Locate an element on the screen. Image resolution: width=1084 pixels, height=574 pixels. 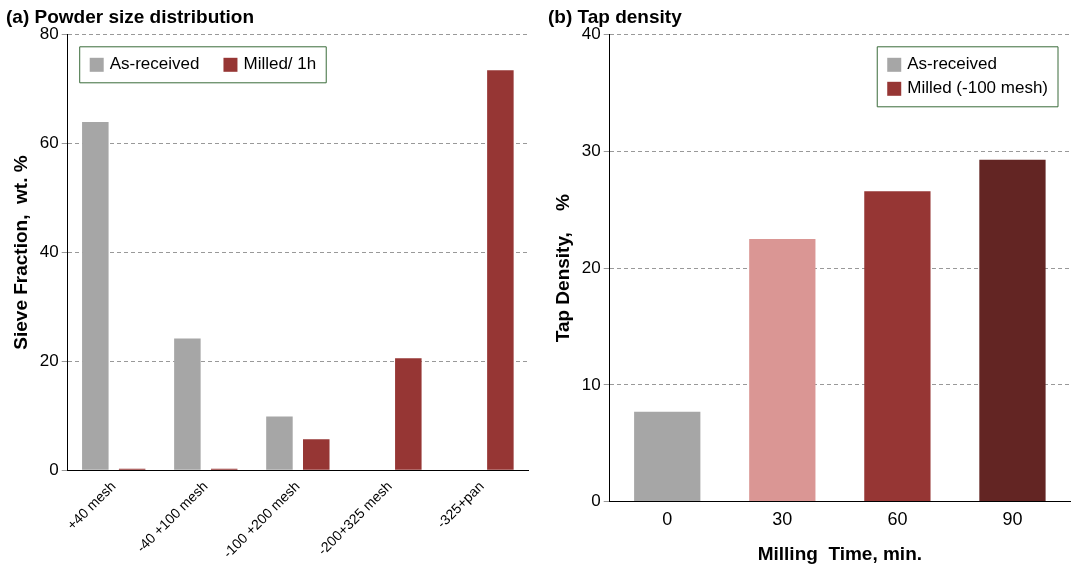
x-tick-label: 60 is located at coordinates (897, 519).